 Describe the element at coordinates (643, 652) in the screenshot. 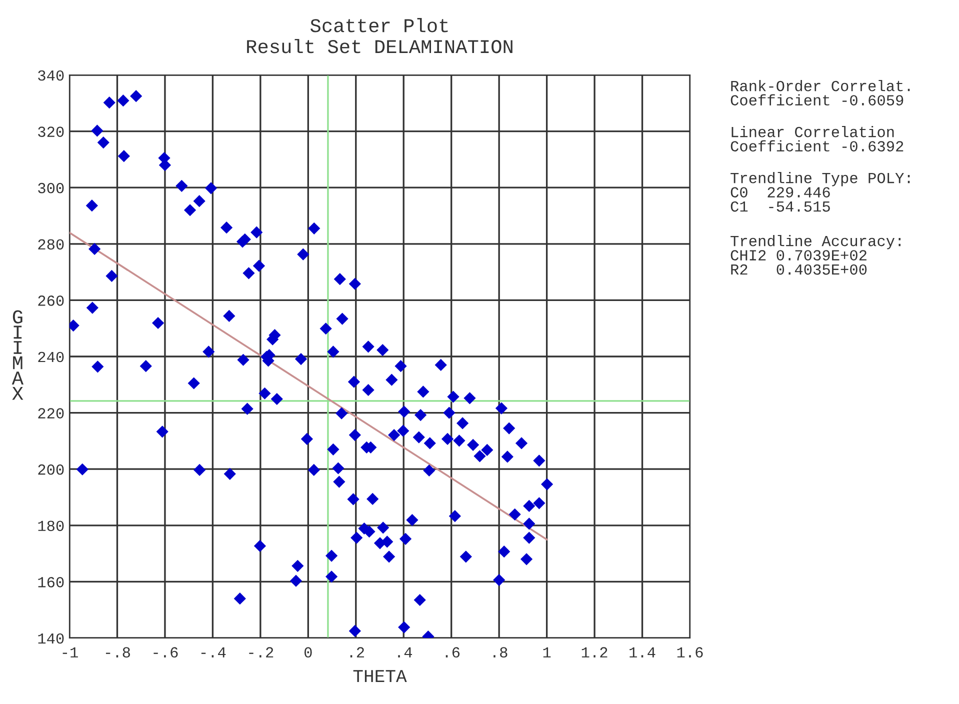

I see `x-tick-label: 1.4` at that location.